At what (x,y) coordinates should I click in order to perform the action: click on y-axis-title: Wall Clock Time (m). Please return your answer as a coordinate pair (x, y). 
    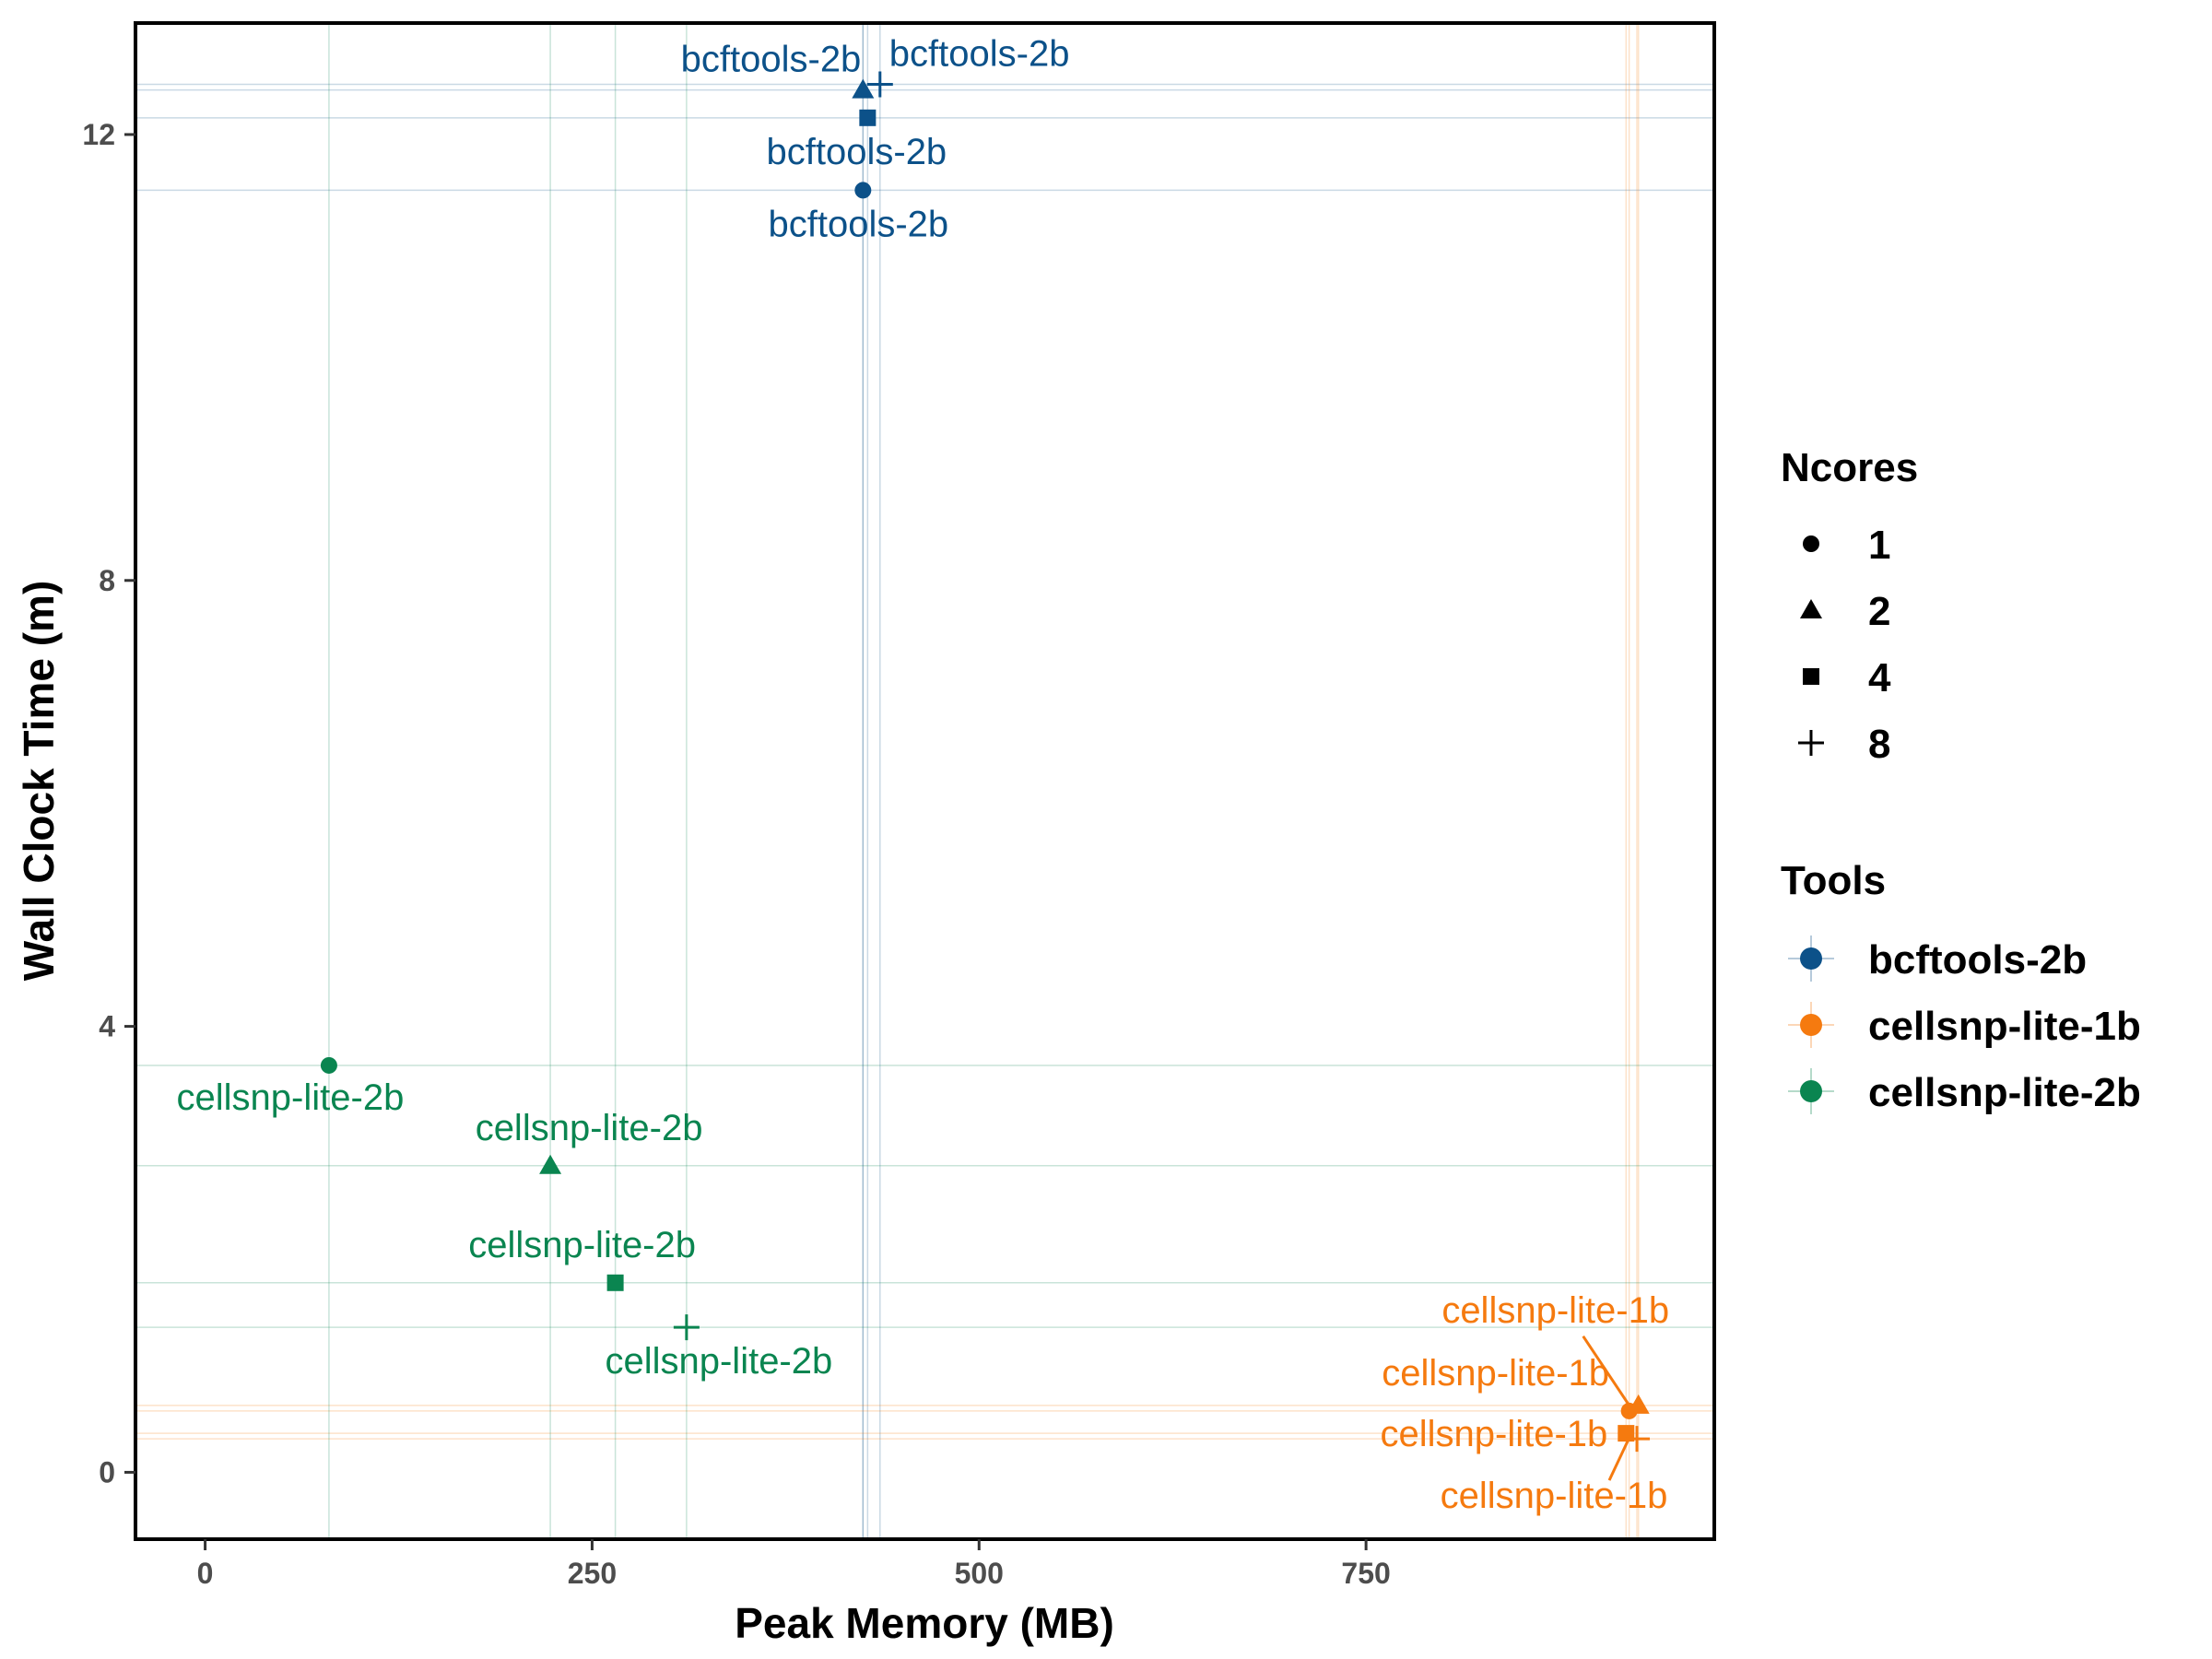
    Looking at the image, I should click on (39, 781).